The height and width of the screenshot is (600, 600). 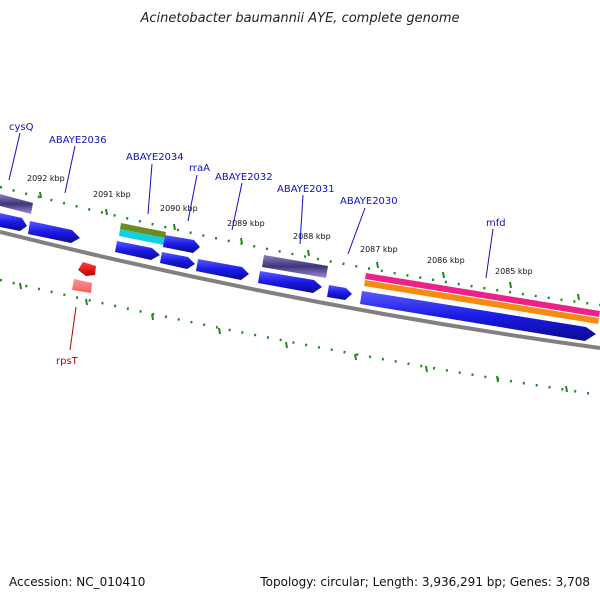 I want to click on gene-label-abaye2030: ABAYE2030, so click(x=369, y=201).